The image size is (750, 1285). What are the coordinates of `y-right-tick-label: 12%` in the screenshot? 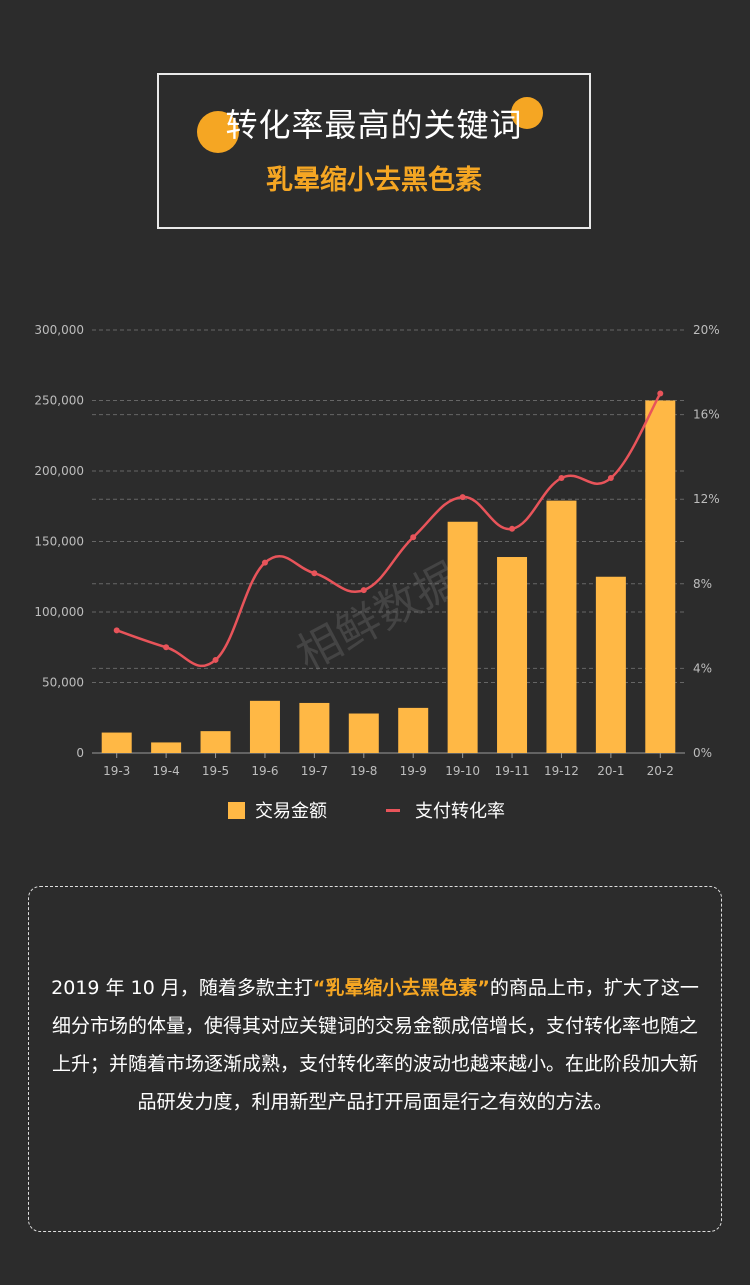 It's located at (706, 499).